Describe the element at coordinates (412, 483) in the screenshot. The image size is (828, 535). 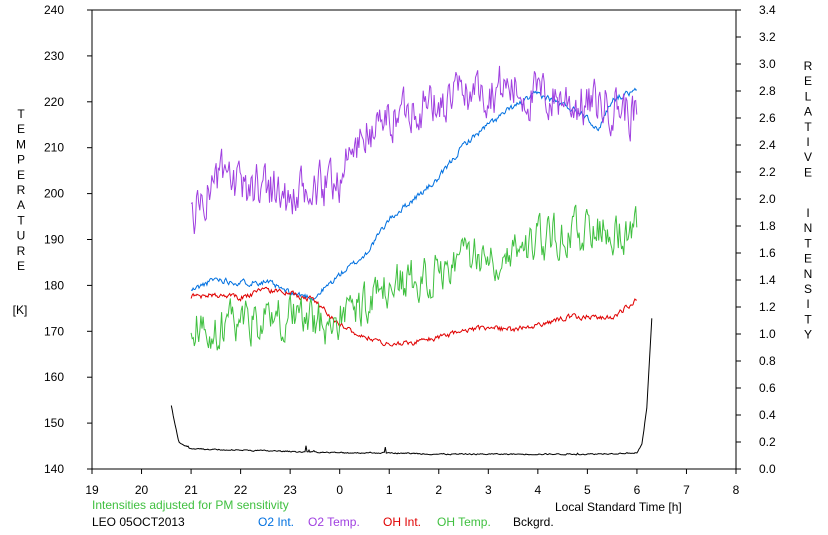
I see `x-axis-ticks: 19 20 21 22 23 0 1 2 3 4 5 6 7 8` at that location.